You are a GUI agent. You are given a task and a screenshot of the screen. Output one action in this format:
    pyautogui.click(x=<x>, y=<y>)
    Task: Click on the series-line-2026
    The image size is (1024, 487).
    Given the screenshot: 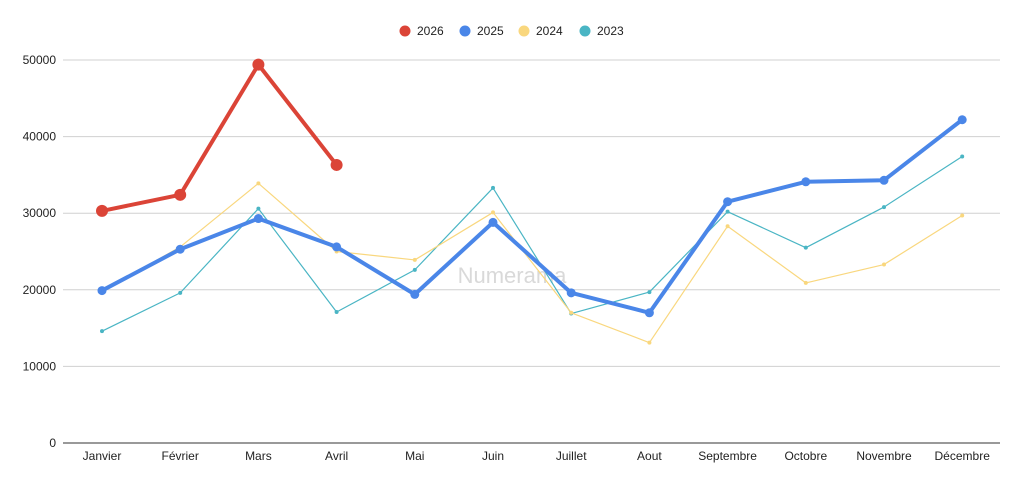 What is the action you would take?
    pyautogui.click(x=219, y=137)
    